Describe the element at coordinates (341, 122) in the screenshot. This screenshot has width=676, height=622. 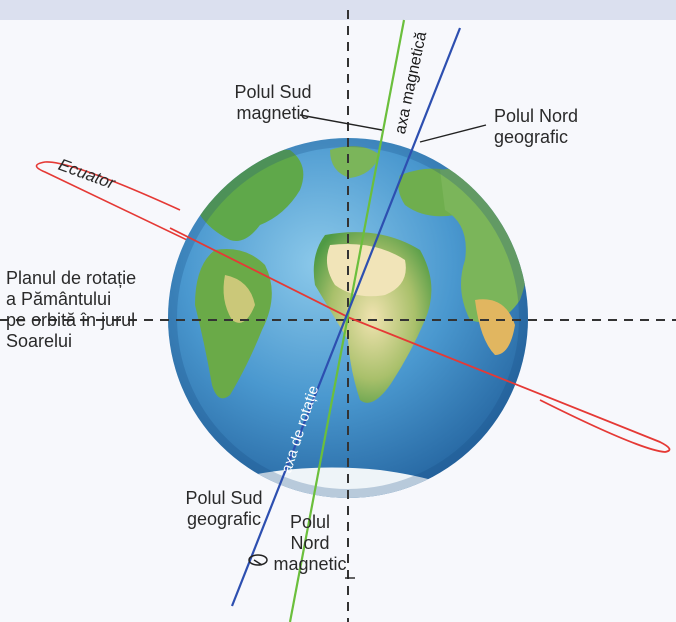
I see `leader-polul-sud-magnetic` at that location.